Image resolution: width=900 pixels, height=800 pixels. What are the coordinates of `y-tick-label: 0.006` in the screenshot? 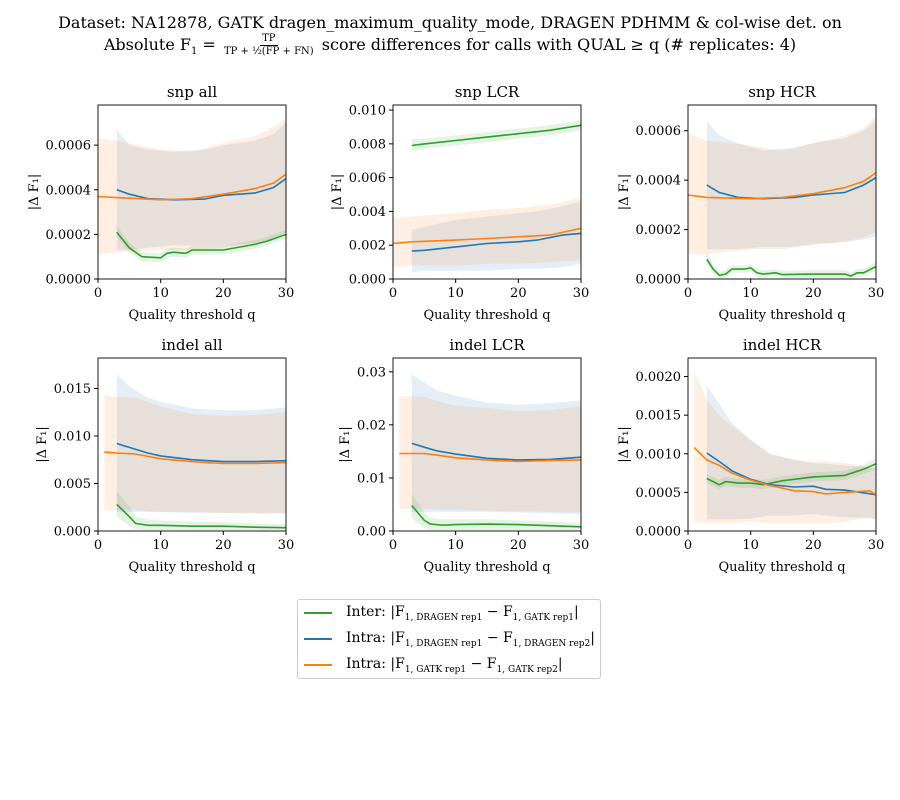 It's located at (367, 178).